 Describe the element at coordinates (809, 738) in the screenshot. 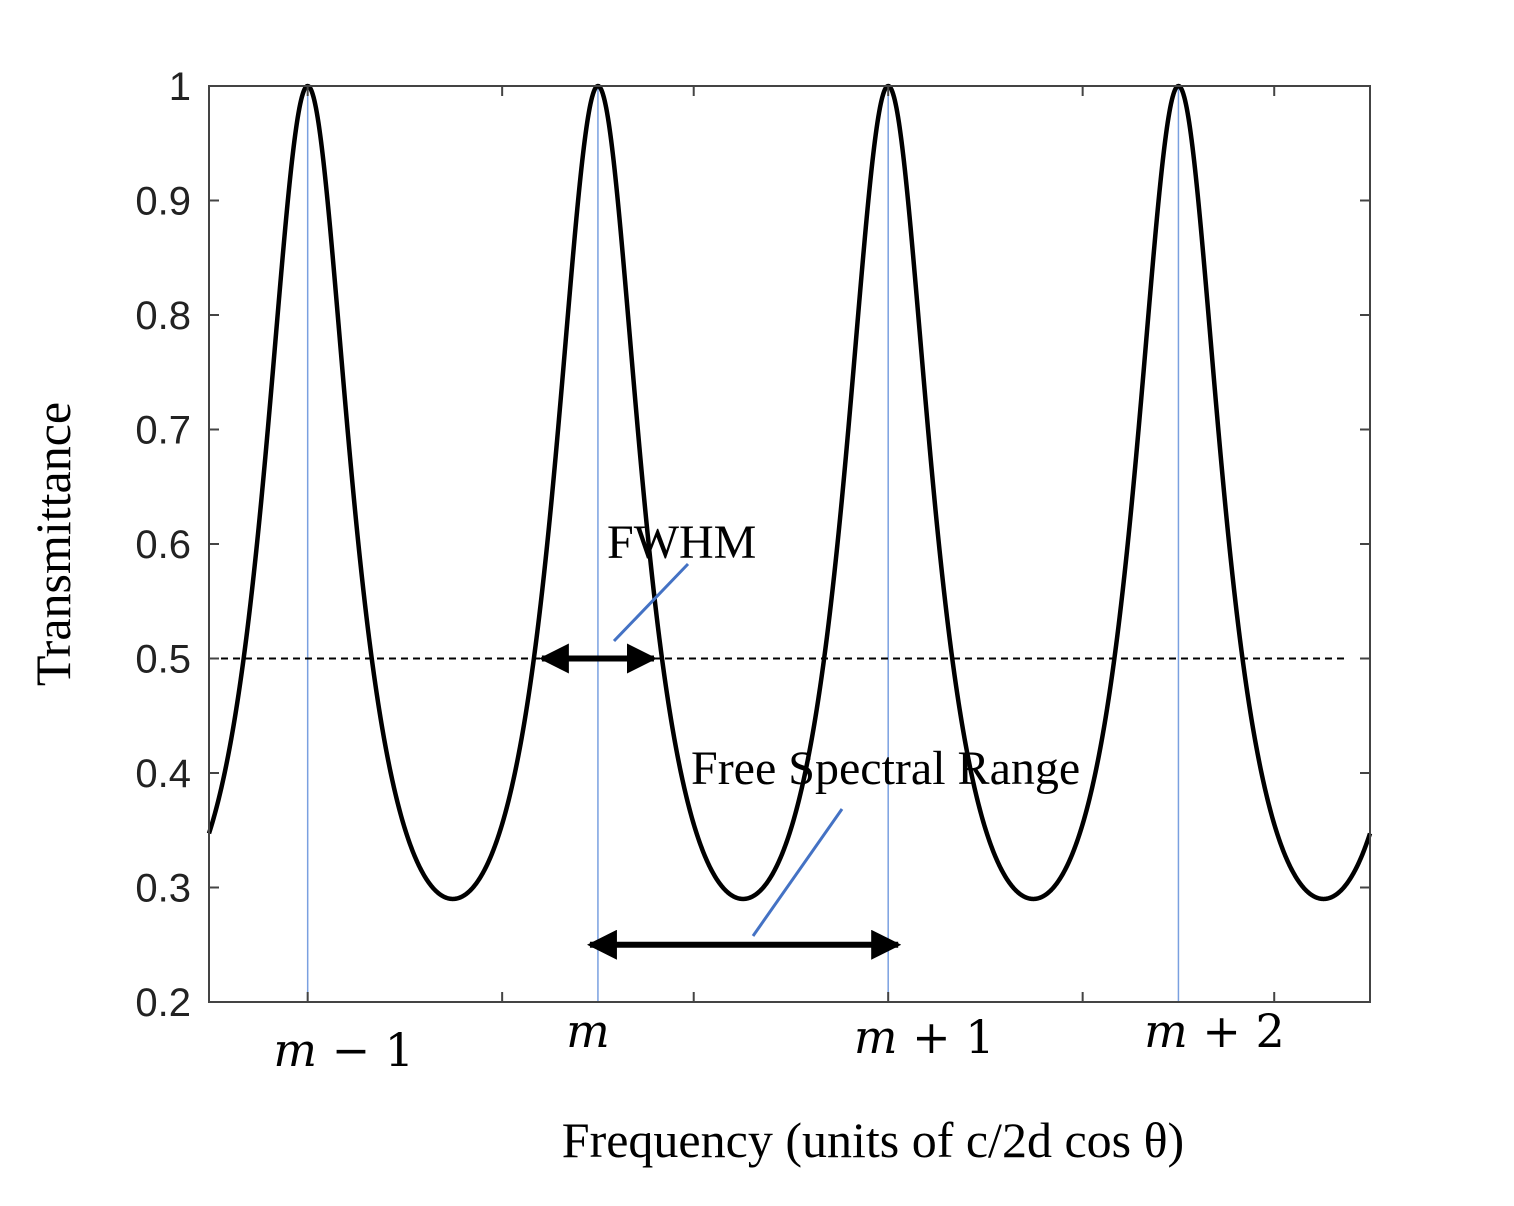

I see `annotations: FWHM Free Spectral Range` at that location.